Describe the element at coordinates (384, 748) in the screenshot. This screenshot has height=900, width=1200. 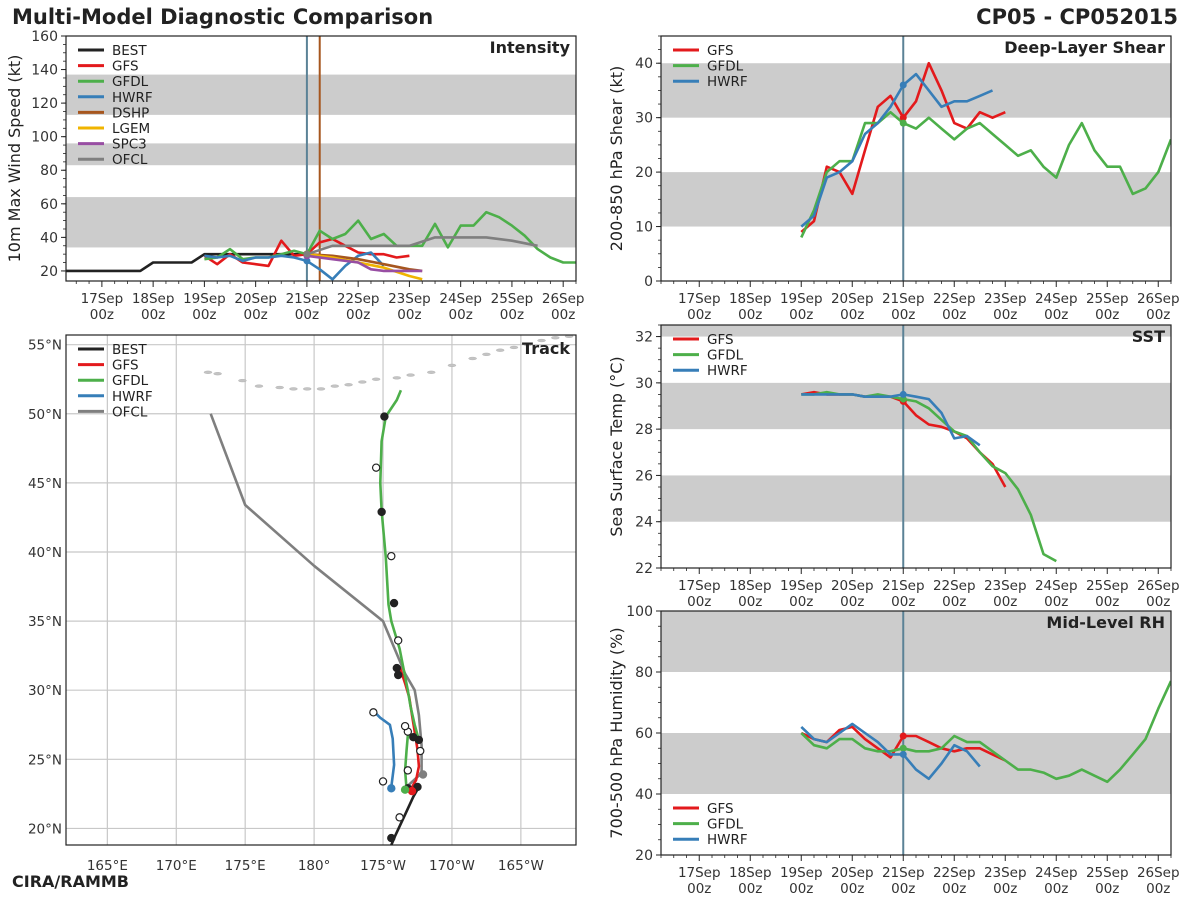
I see `track-series-hwrf` at that location.